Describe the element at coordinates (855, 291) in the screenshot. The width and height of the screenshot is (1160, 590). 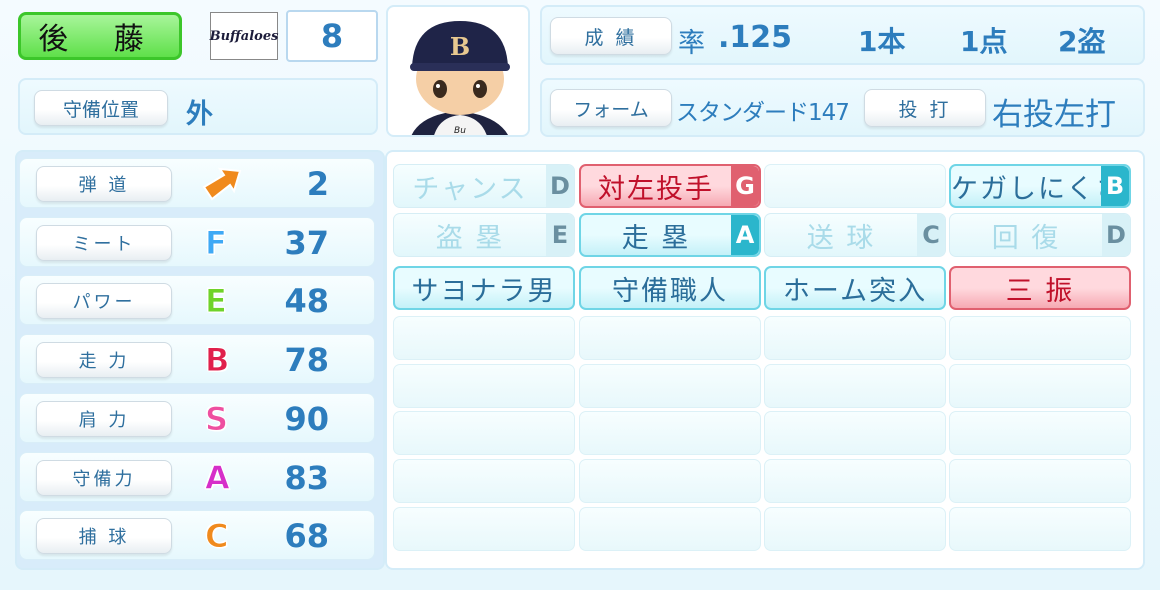
I see `ability-label: ホーム突入` at that location.